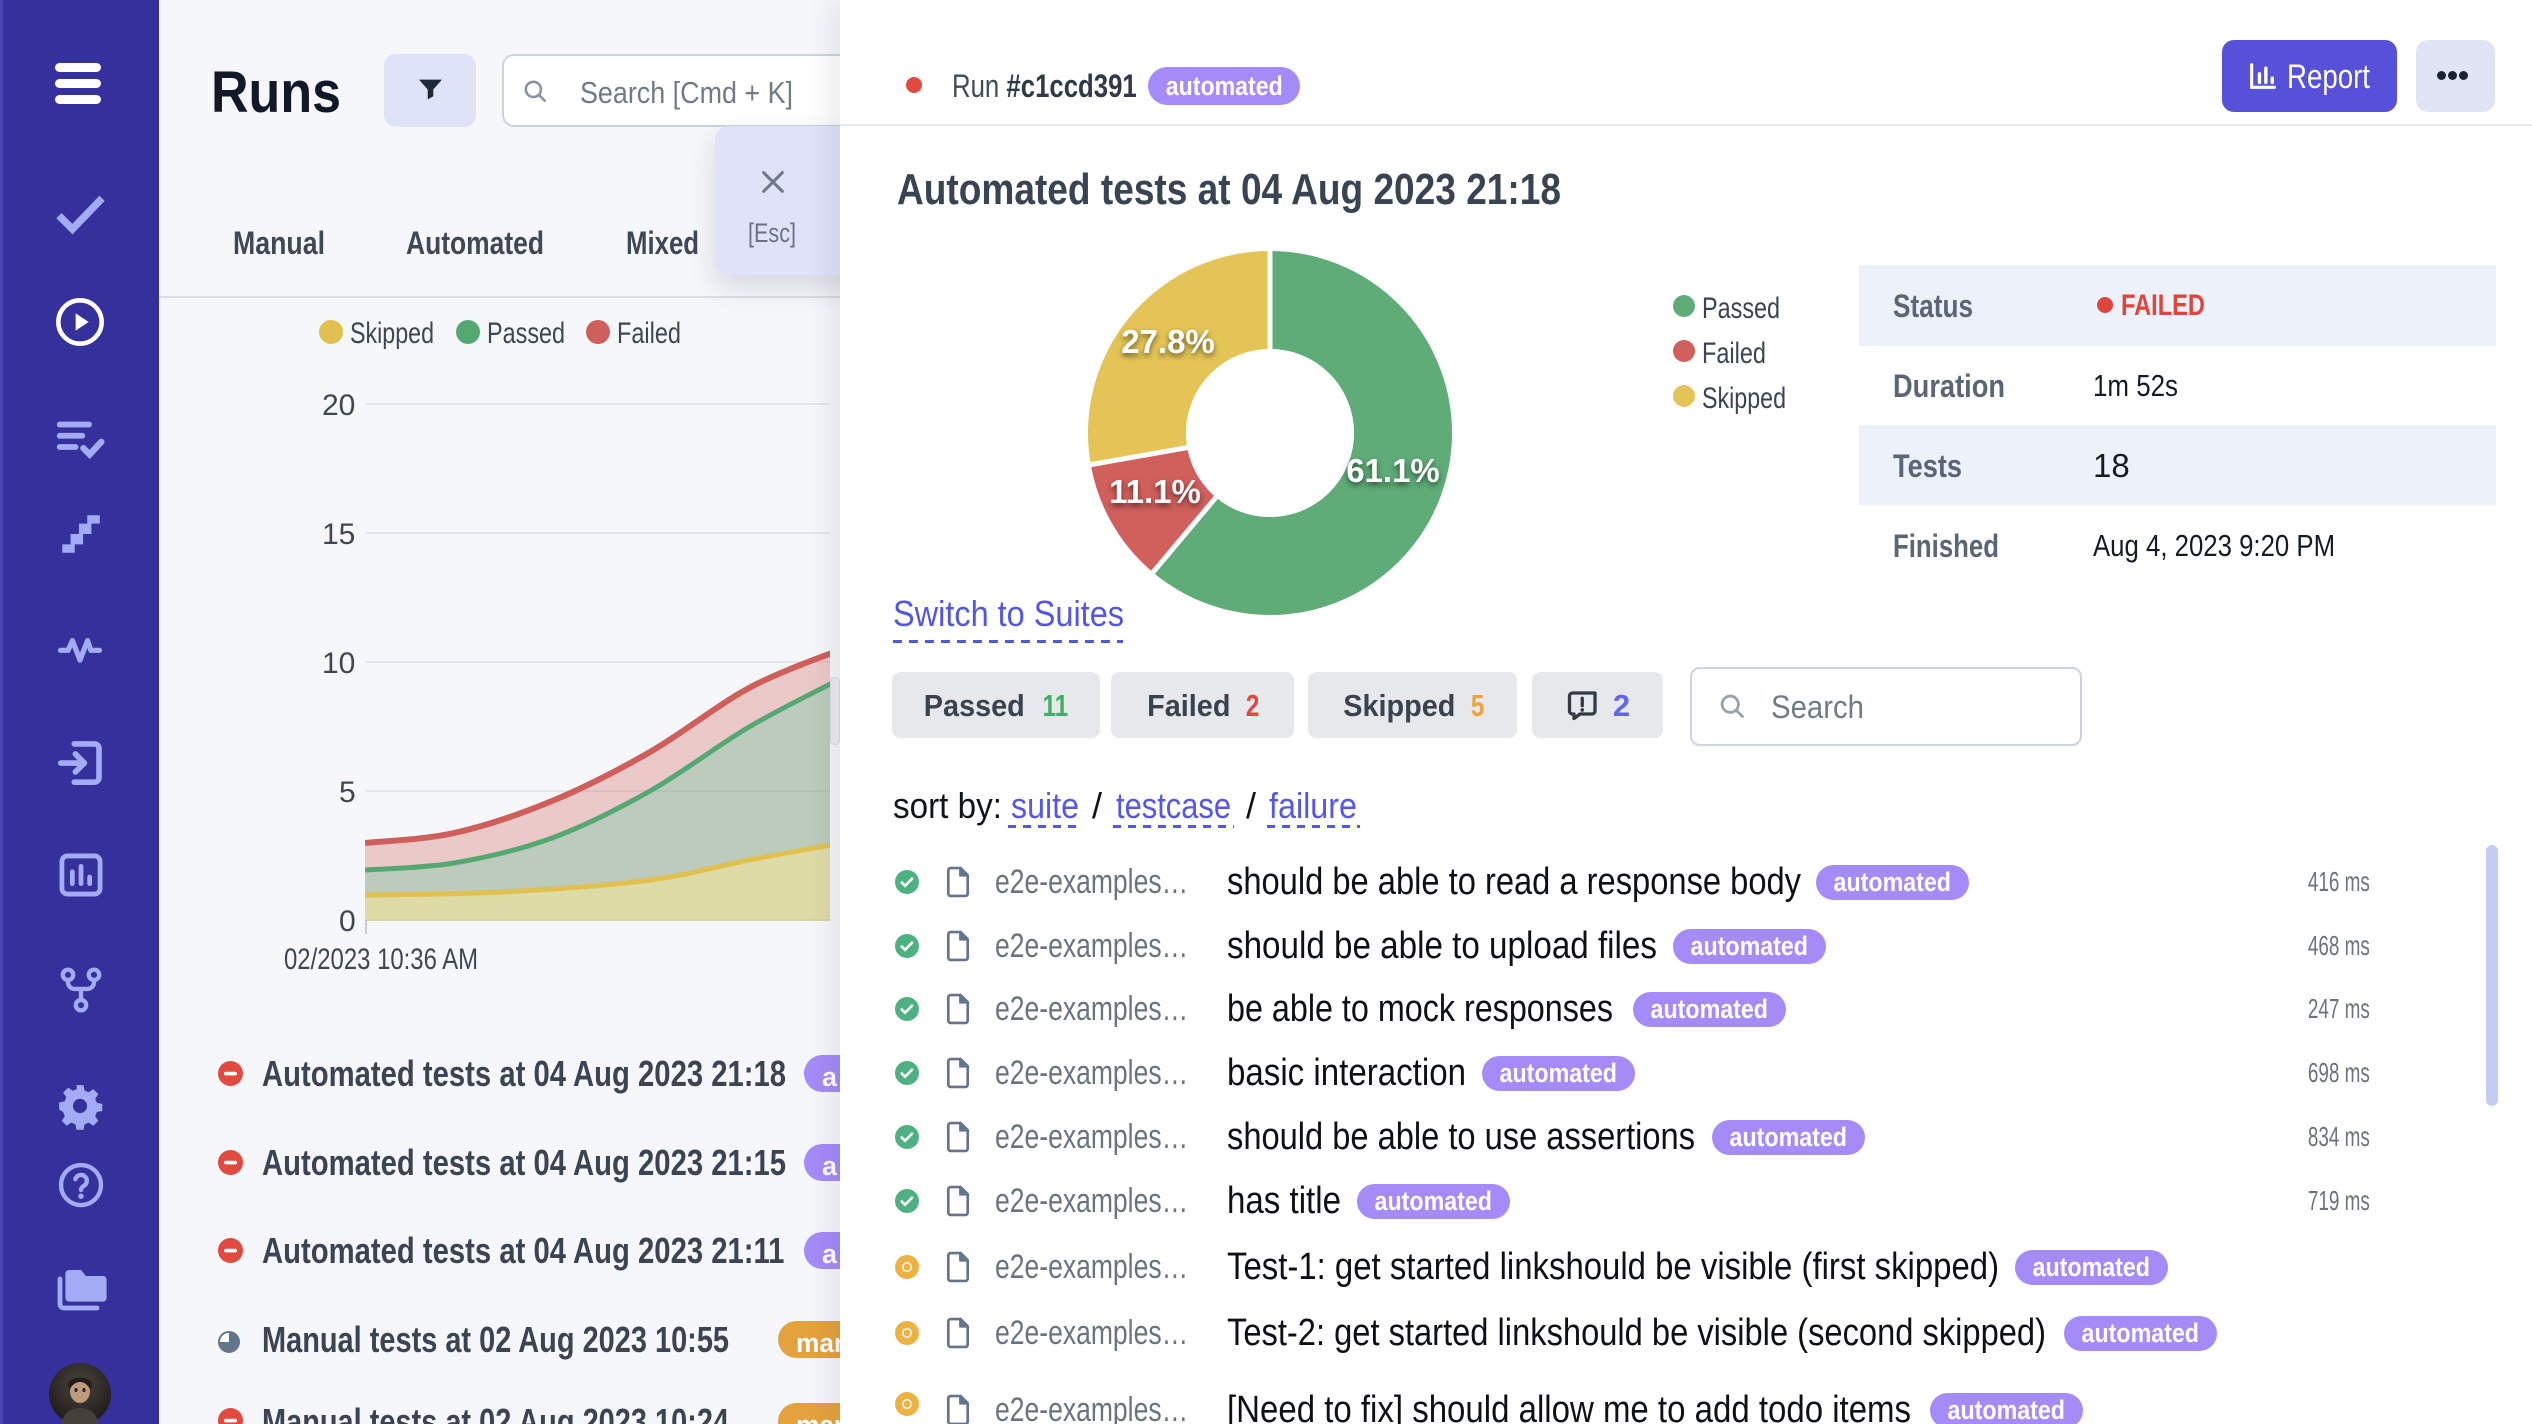  Describe the element at coordinates (1168, 341) in the screenshot. I see `svg-text: 27.8%` at that location.